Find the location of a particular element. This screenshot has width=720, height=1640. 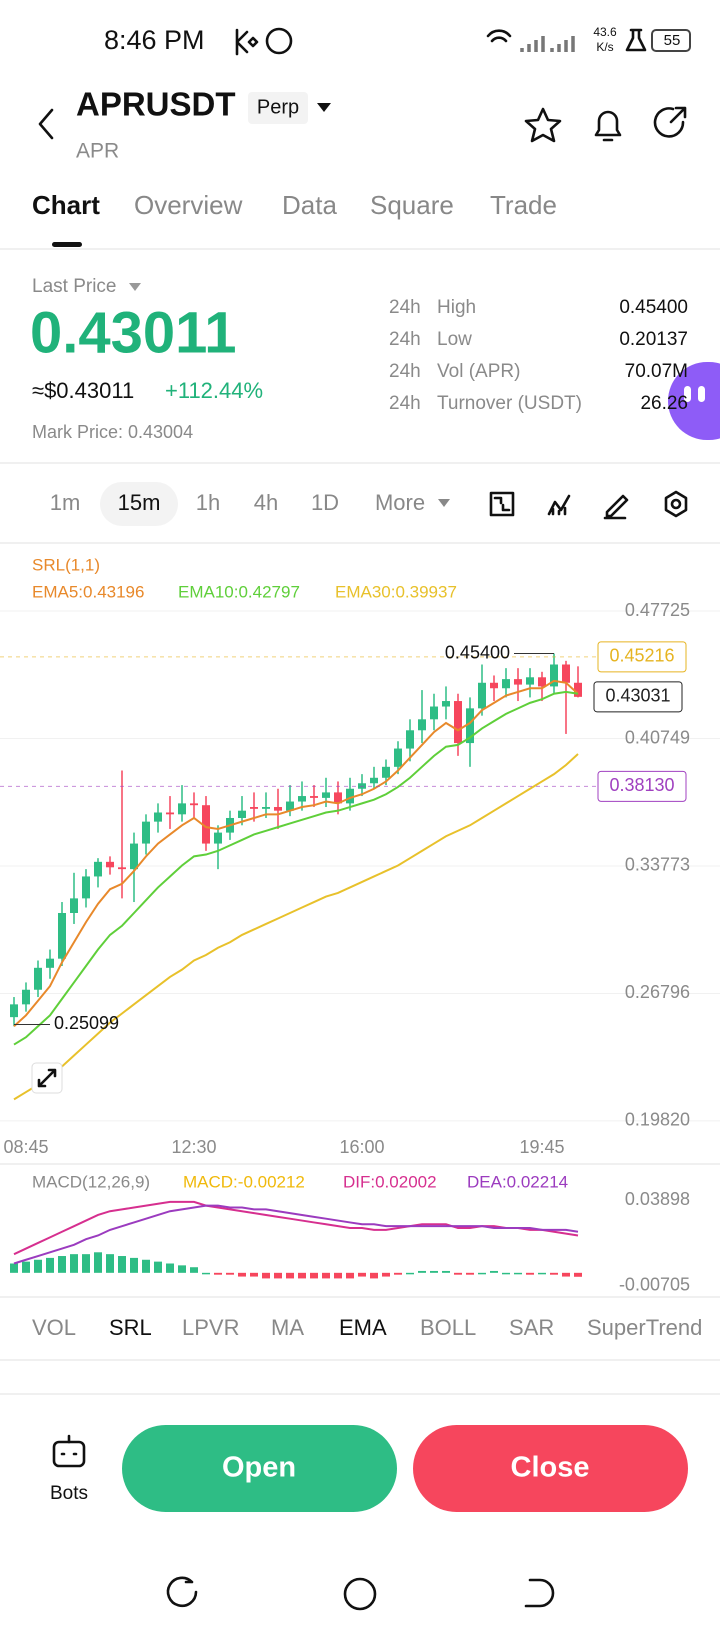

close-label: Close is located at coordinates (550, 1468).